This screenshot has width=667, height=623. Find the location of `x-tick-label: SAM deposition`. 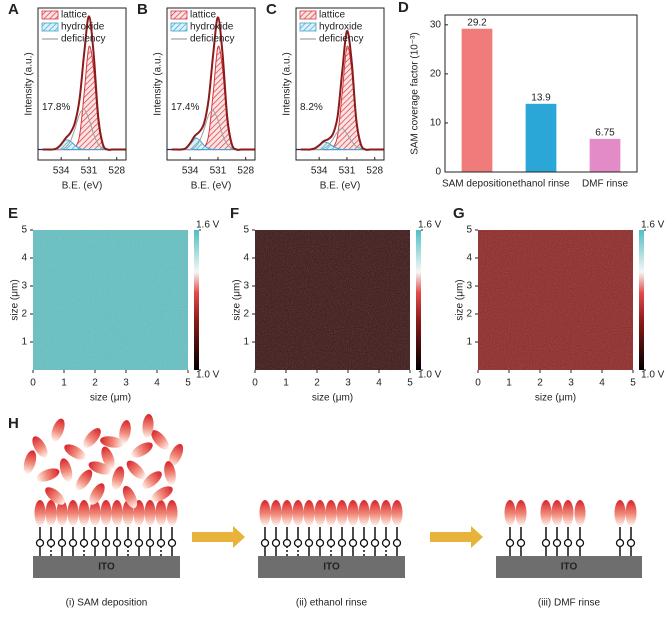

x-tick-label: SAM deposition is located at coordinates (477, 184).